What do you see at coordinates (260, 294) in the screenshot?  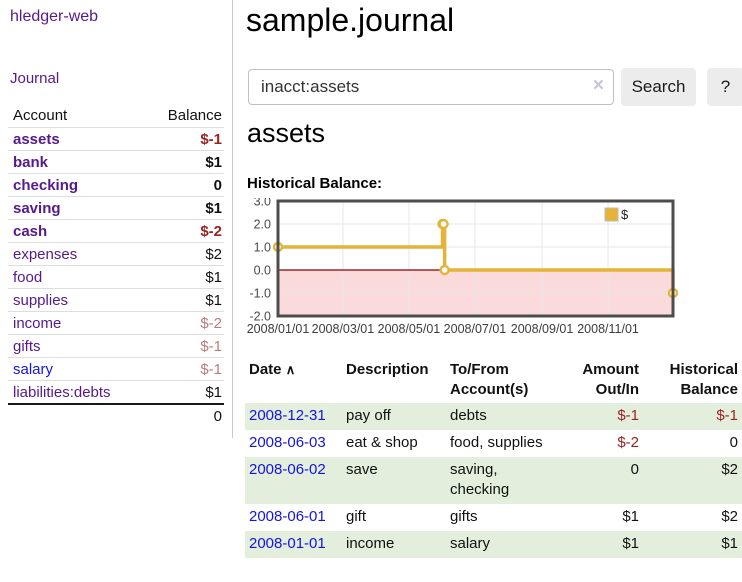 I see `svg-text: -1.0` at bounding box center [260, 294].